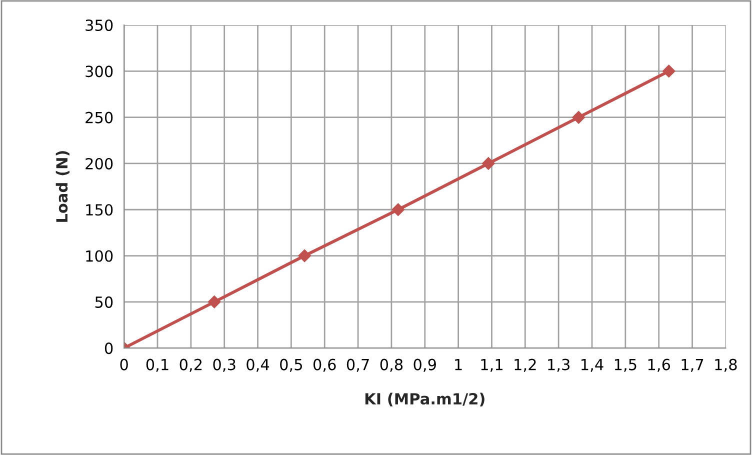 Image resolution: width=752 pixels, height=455 pixels. I want to click on x-tick-label: 1,7, so click(693, 365).